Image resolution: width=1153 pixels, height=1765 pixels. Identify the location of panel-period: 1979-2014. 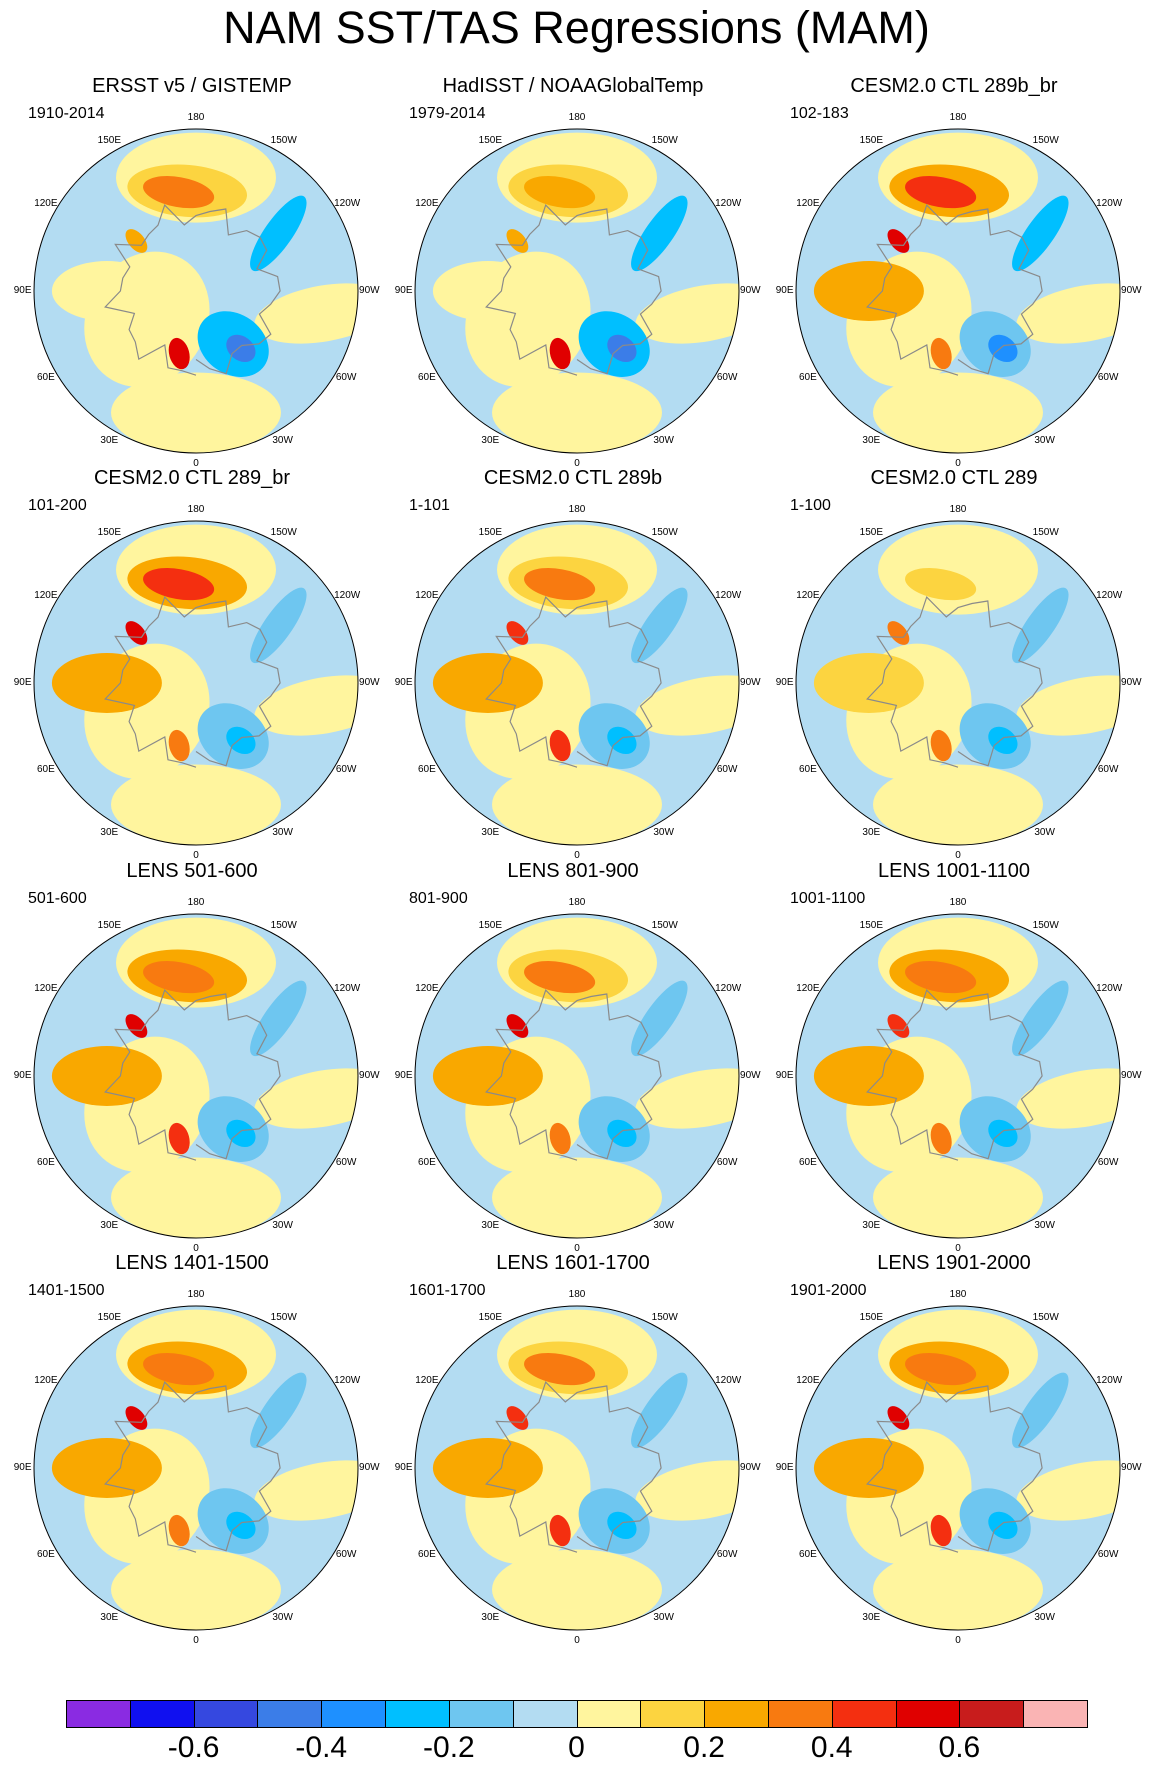
(447, 113).